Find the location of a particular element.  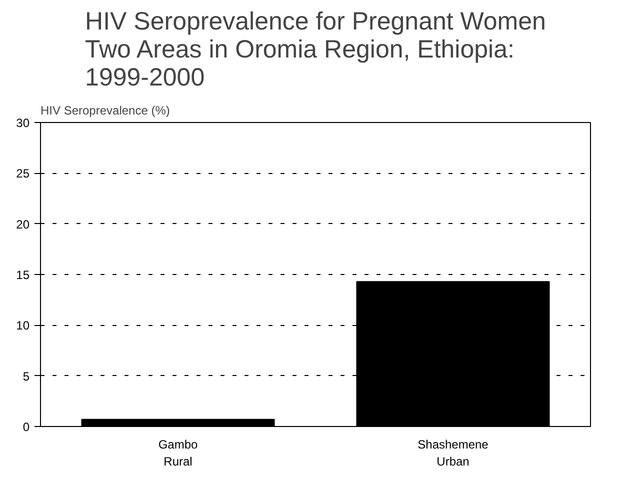

y-tick-label: 20 is located at coordinates (23, 224).